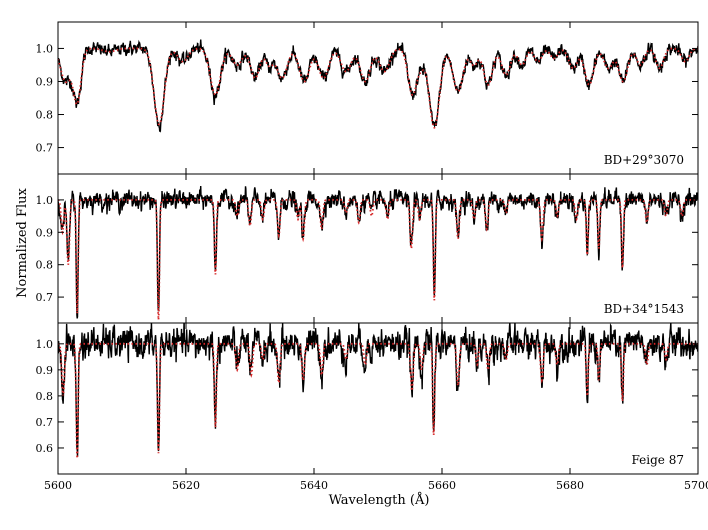  I want to click on x-tick-label: 5700, so click(696, 485).